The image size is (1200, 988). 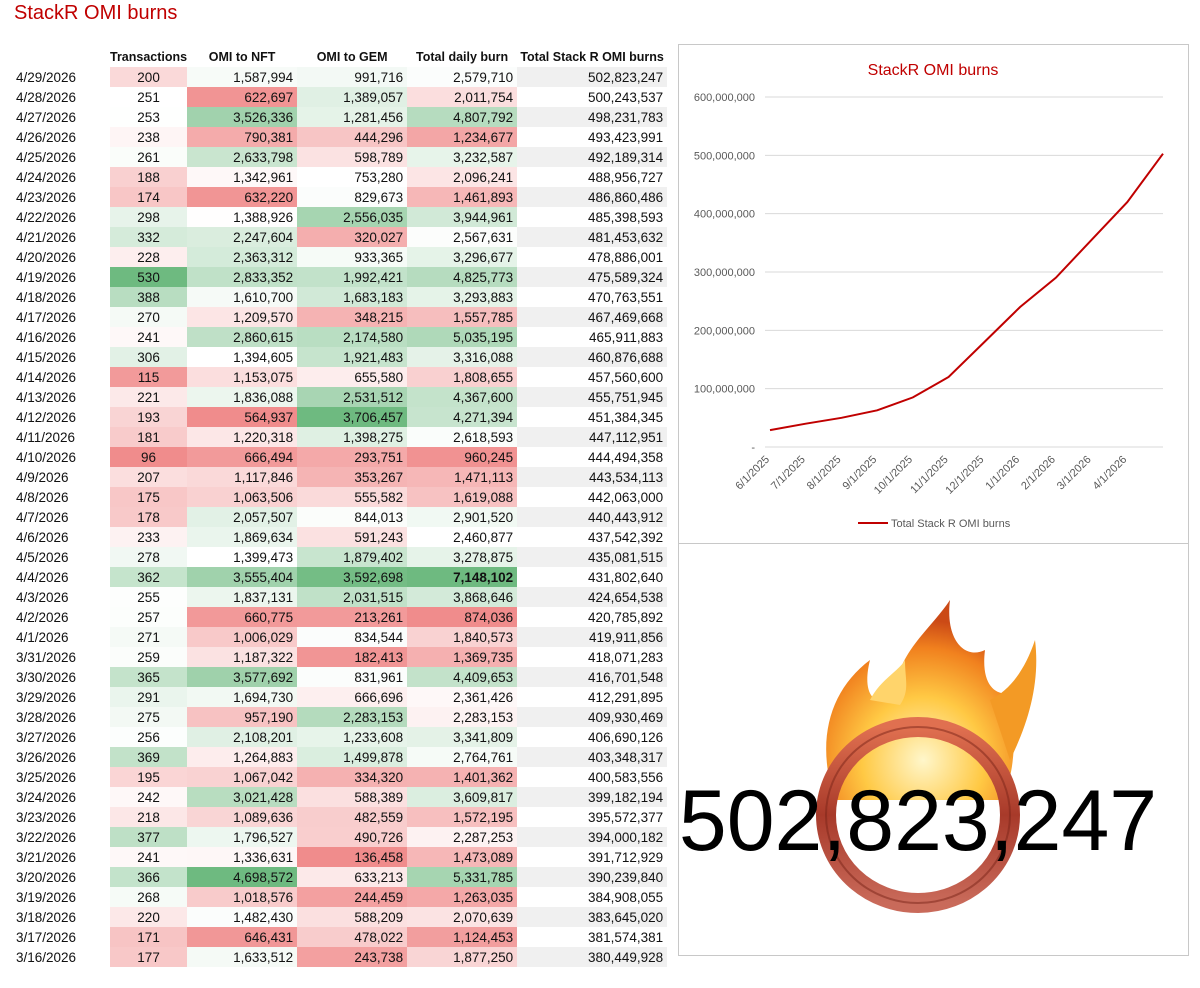 What do you see at coordinates (352, 357) in the screenshot?
I see `table-cell: 1,921,483` at bounding box center [352, 357].